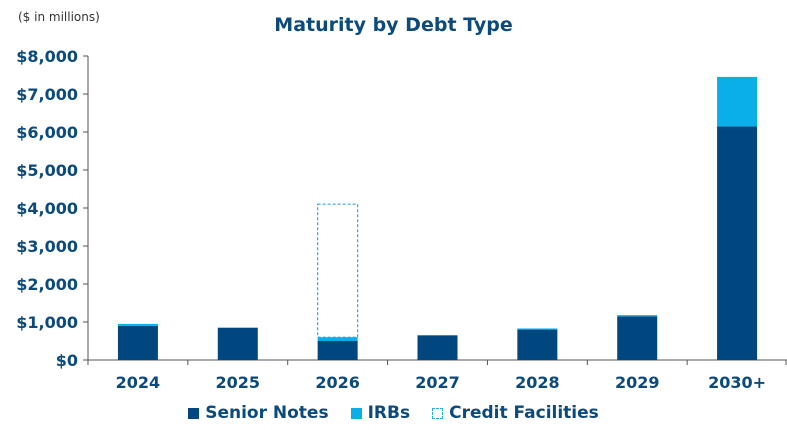  Describe the element at coordinates (637, 382) in the screenshot. I see `x-tick-label: 2029` at that location.